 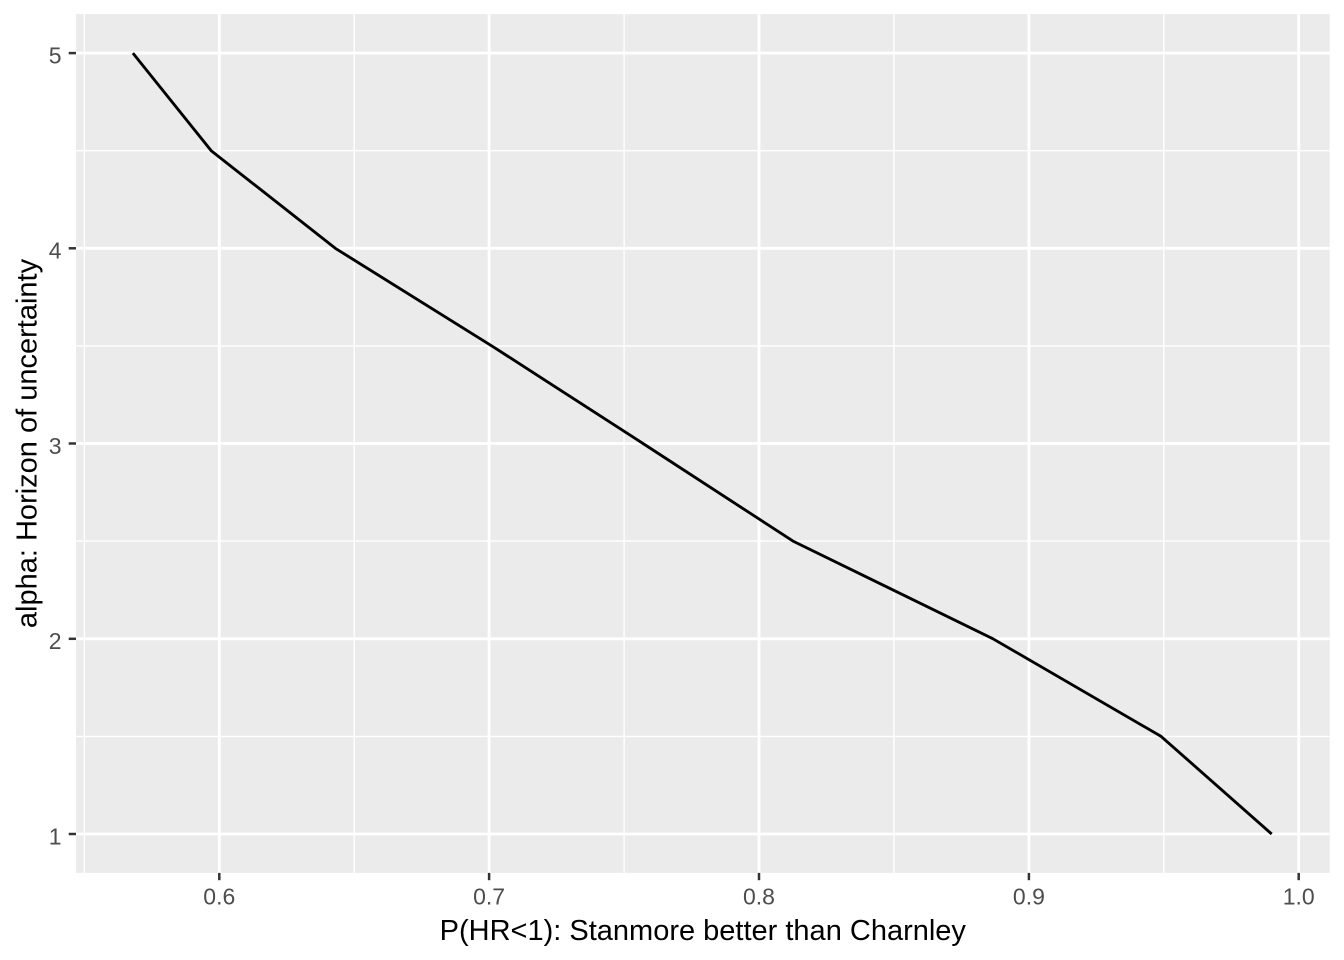 What do you see at coordinates (703, 931) in the screenshot?
I see `svg-text:P(HR<1): Stanmore better than: P(HR<1): Stanmore better than Charnley` at bounding box center [703, 931].